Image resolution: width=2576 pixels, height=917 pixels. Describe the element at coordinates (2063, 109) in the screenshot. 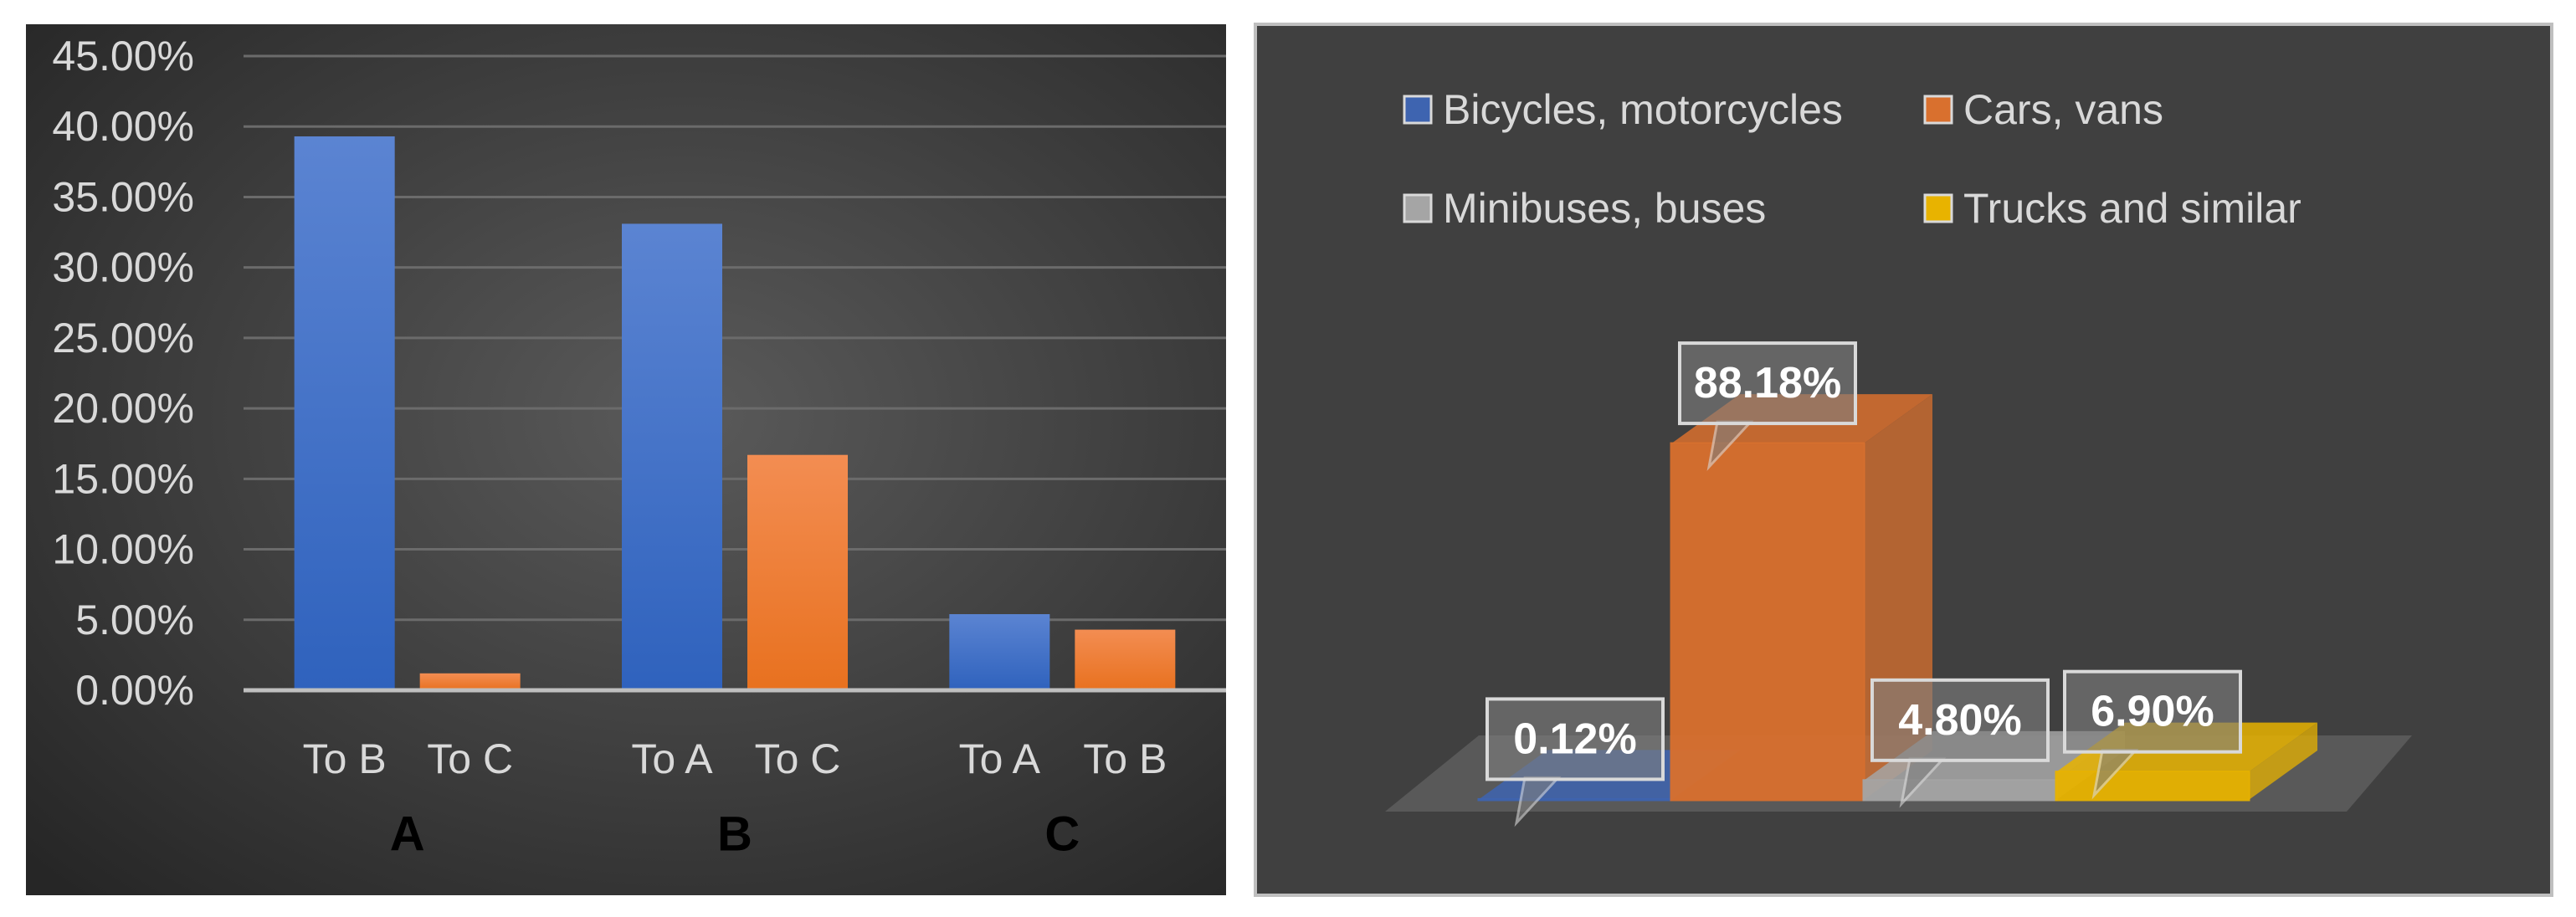

I see `legend-label: Cars, vans` at that location.